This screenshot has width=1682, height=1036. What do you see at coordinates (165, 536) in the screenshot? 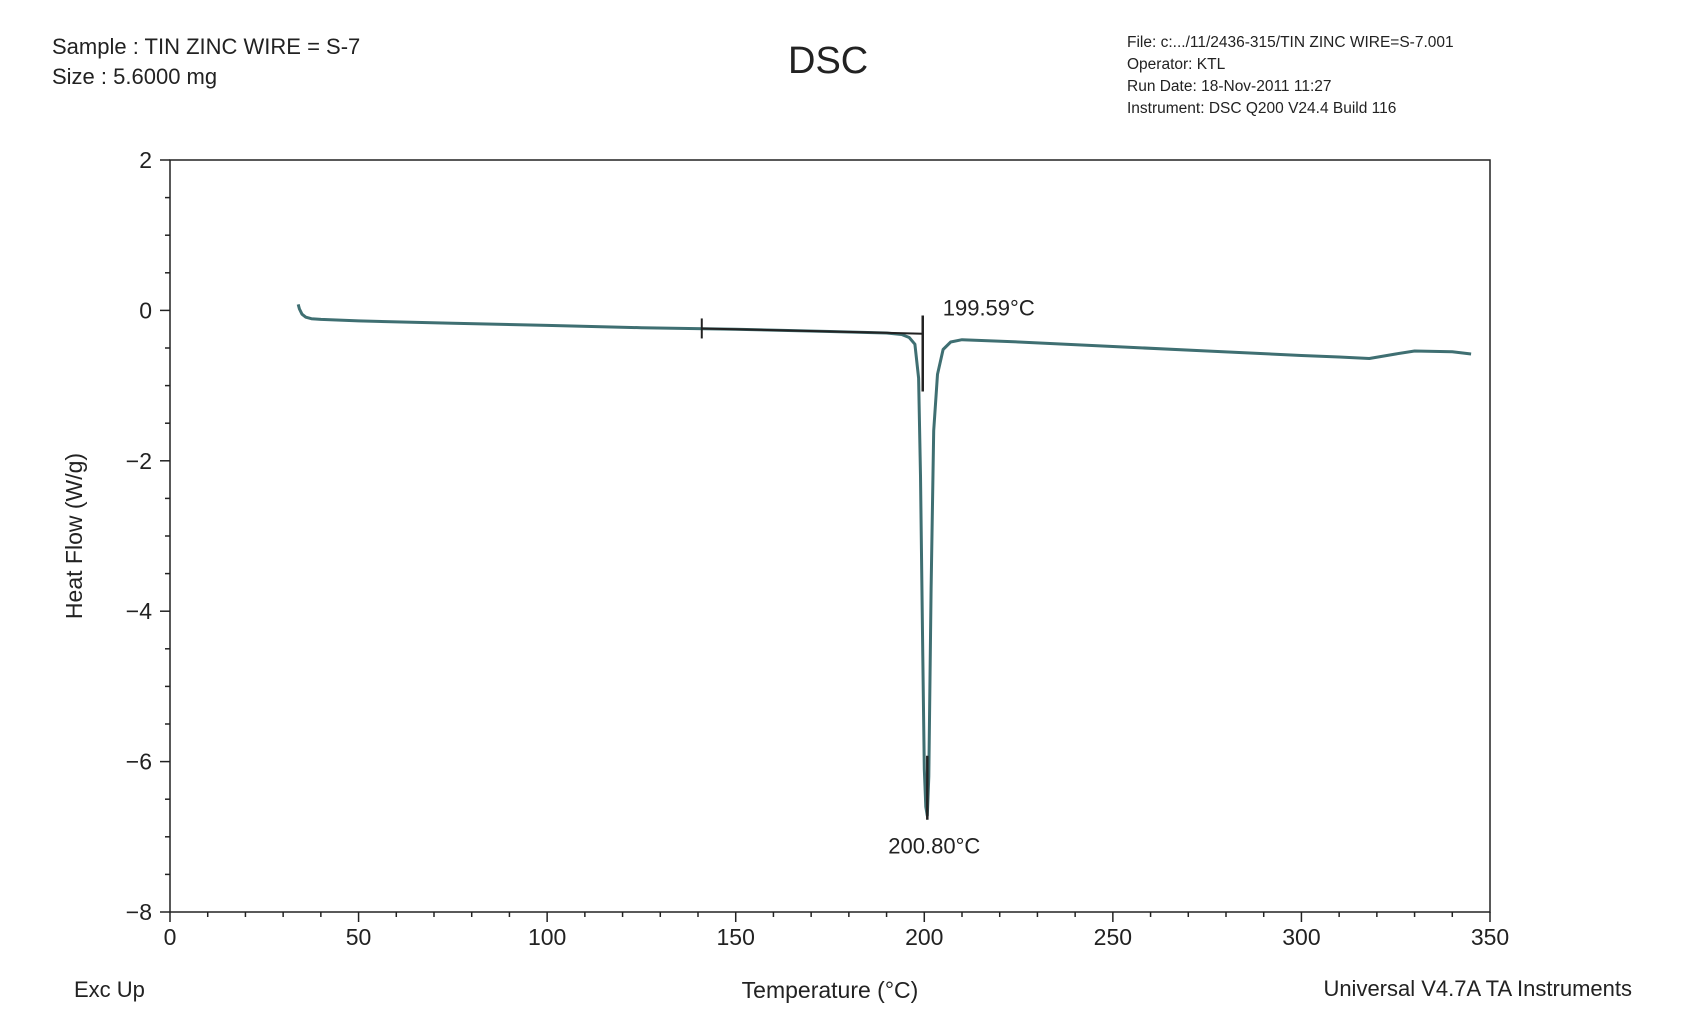
I see `y-axis-ticks` at bounding box center [165, 536].